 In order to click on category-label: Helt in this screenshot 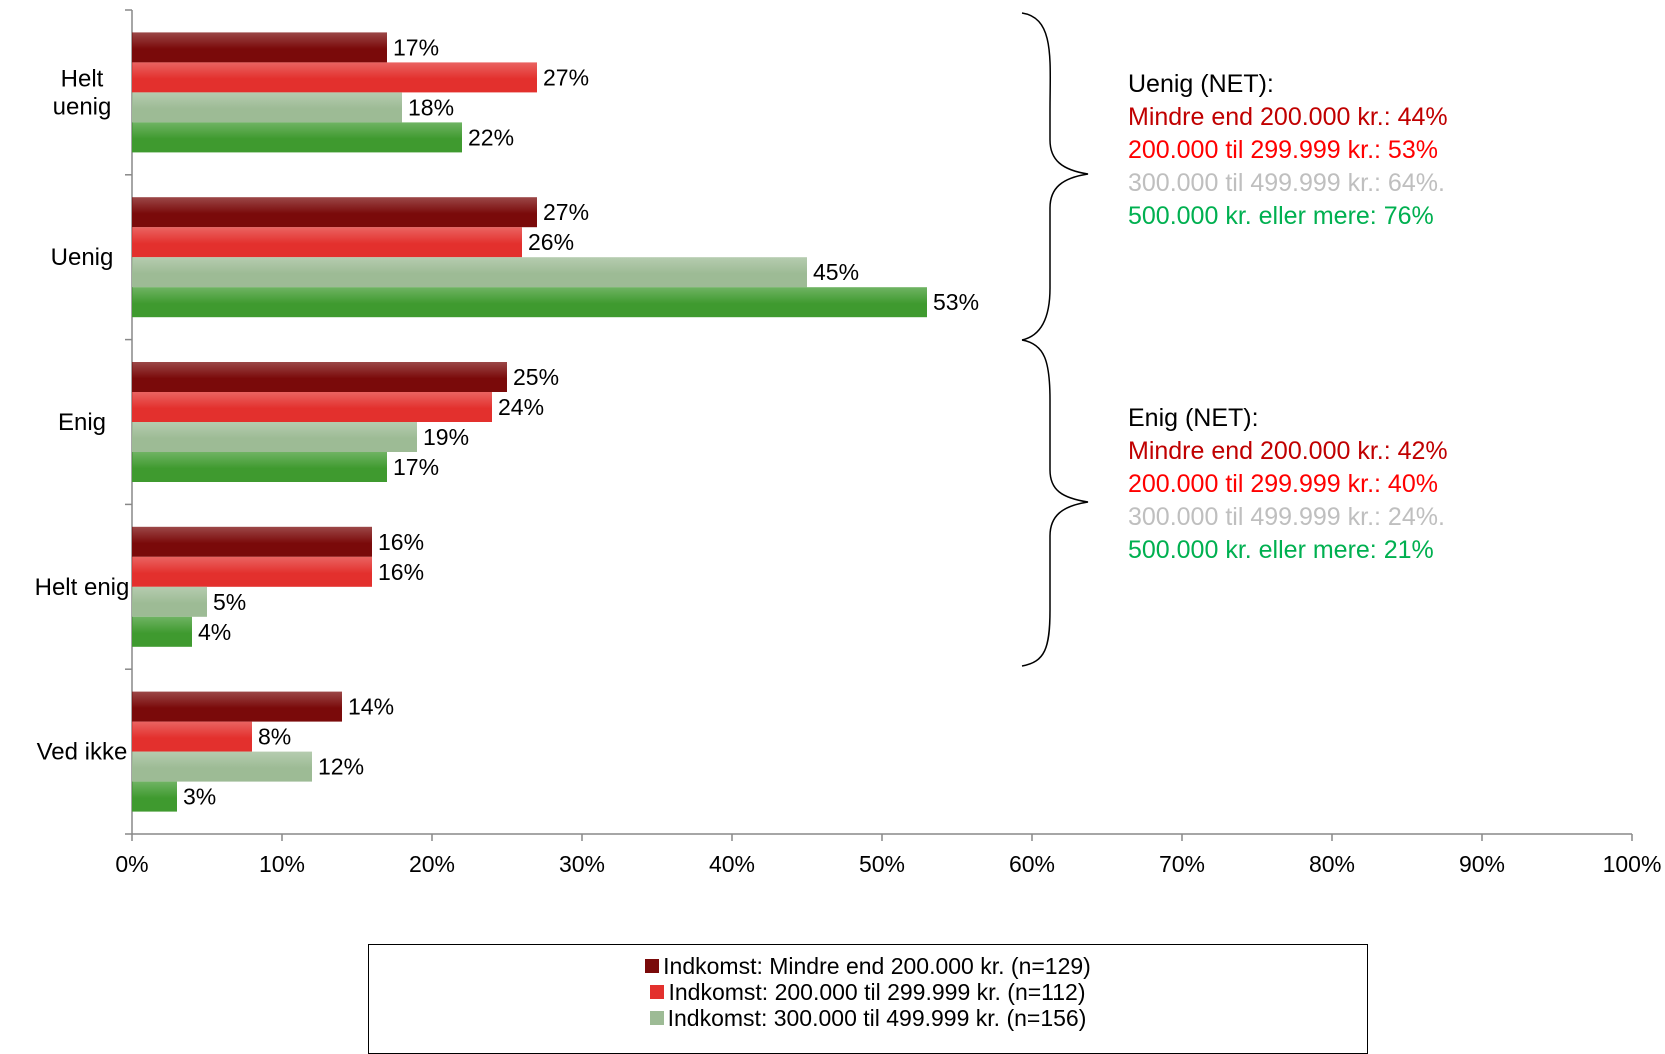, I will do `click(82, 78)`.